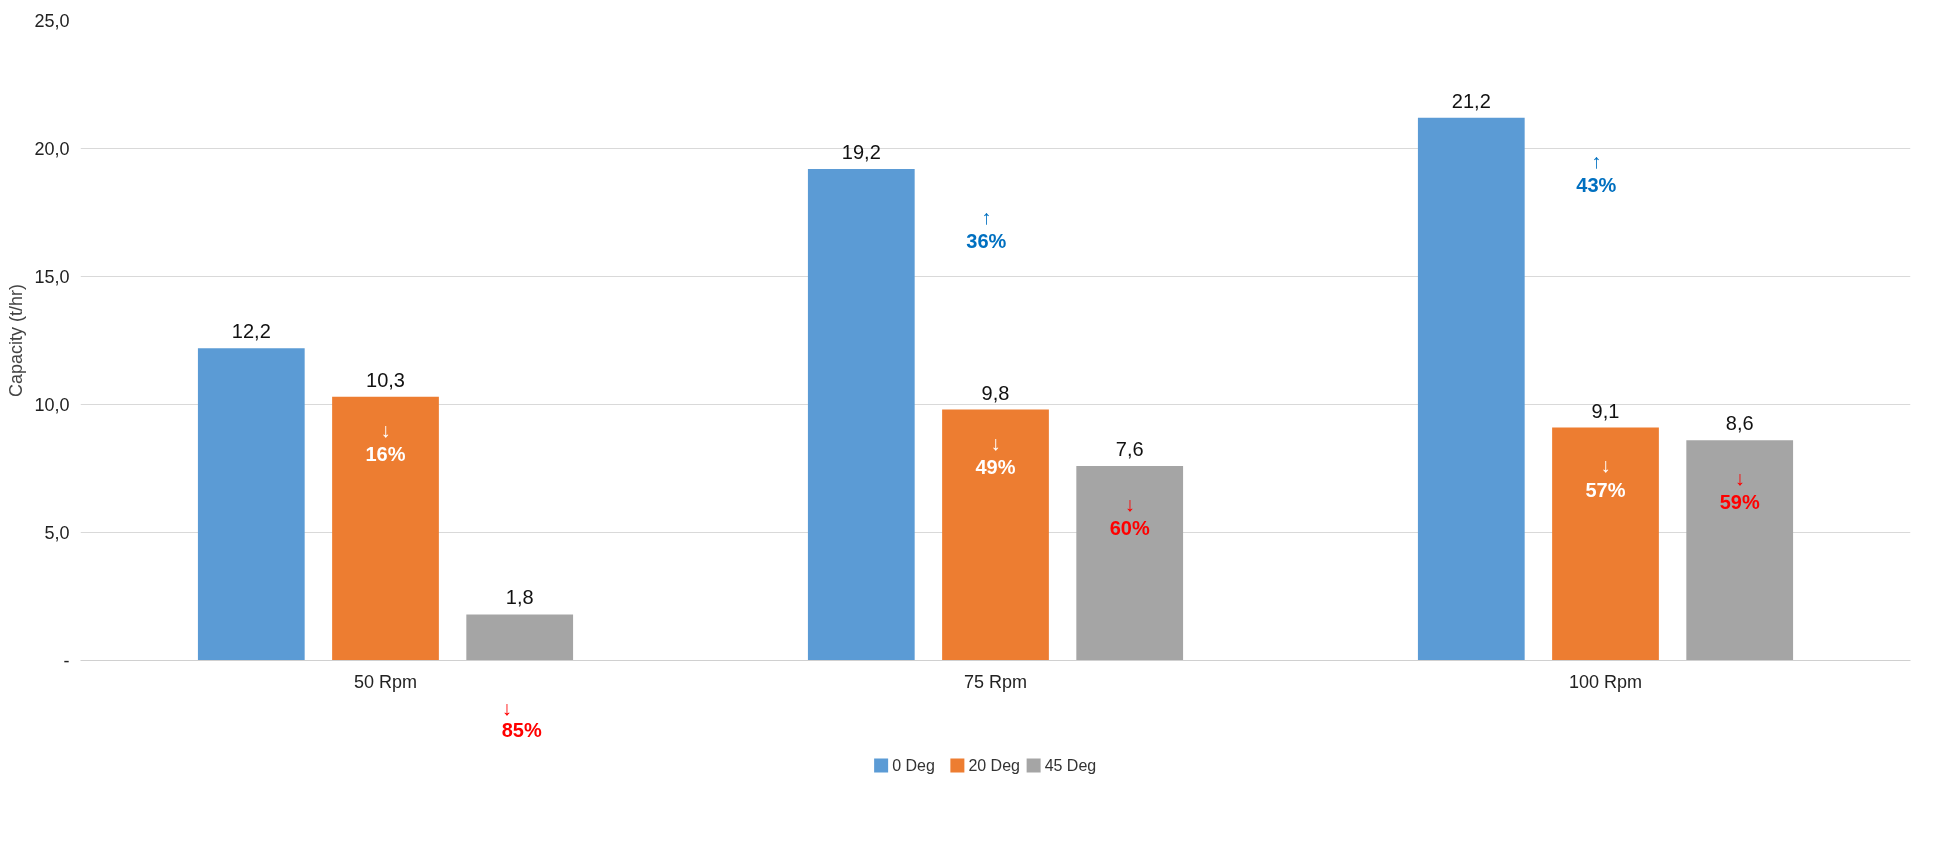 The width and height of the screenshot is (1952, 844). What do you see at coordinates (519, 597) in the screenshot?
I see `data-label: 1,8` at bounding box center [519, 597].